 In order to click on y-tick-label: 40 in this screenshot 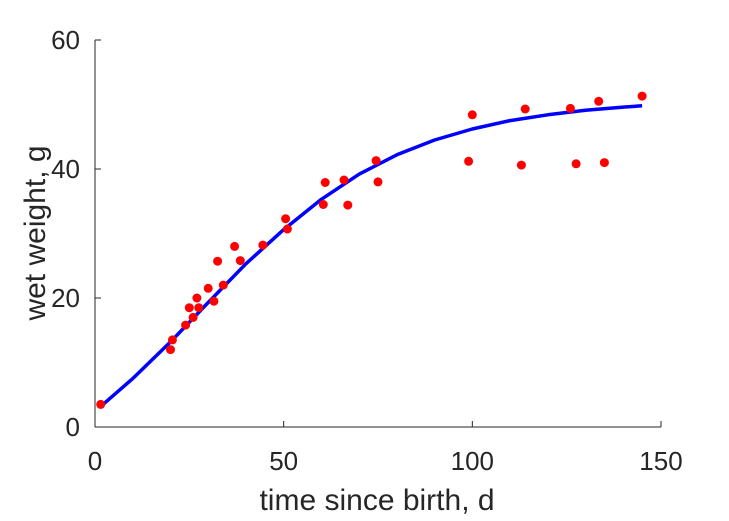, I will do `click(65, 169)`.